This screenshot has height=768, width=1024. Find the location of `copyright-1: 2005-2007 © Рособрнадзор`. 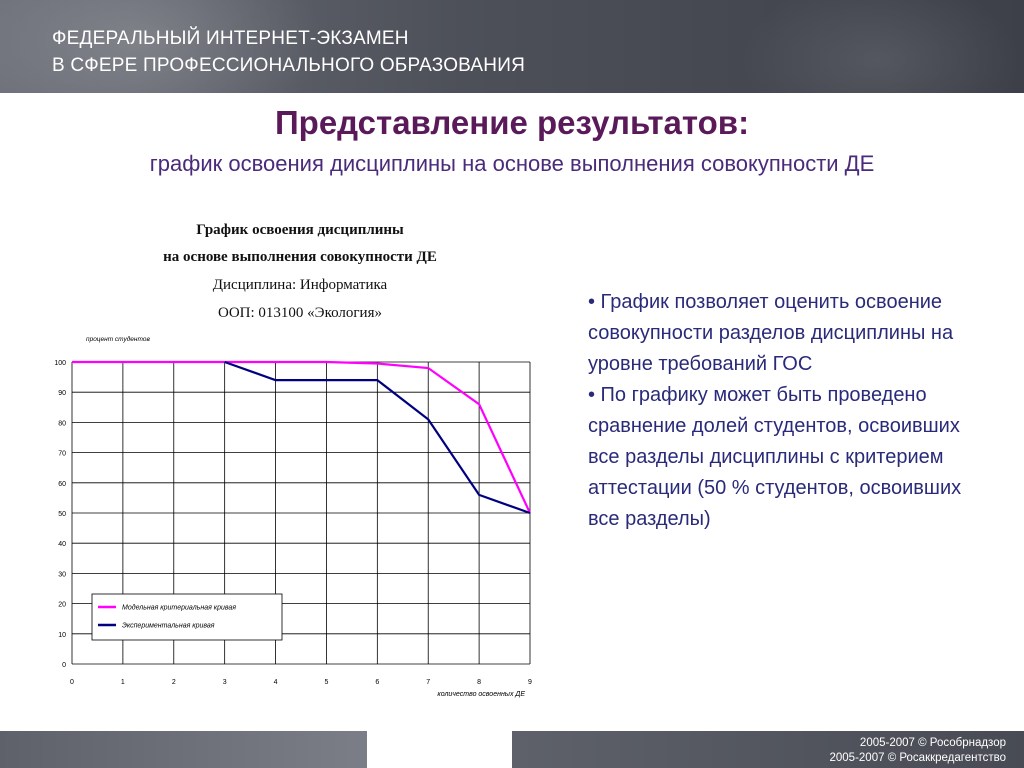

copyright-1: 2005-2007 © Рособрнадзор is located at coordinates (932, 743).